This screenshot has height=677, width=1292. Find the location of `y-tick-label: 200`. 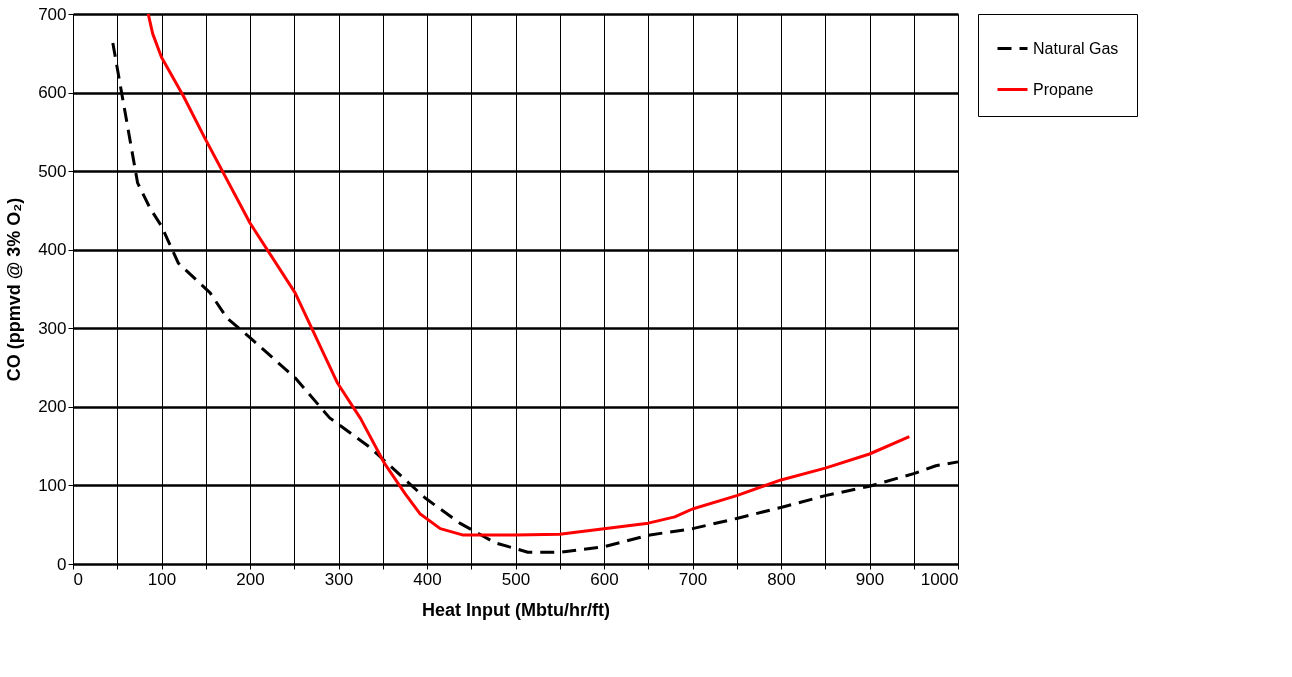

y-tick-label: 200 is located at coordinates (52, 407).